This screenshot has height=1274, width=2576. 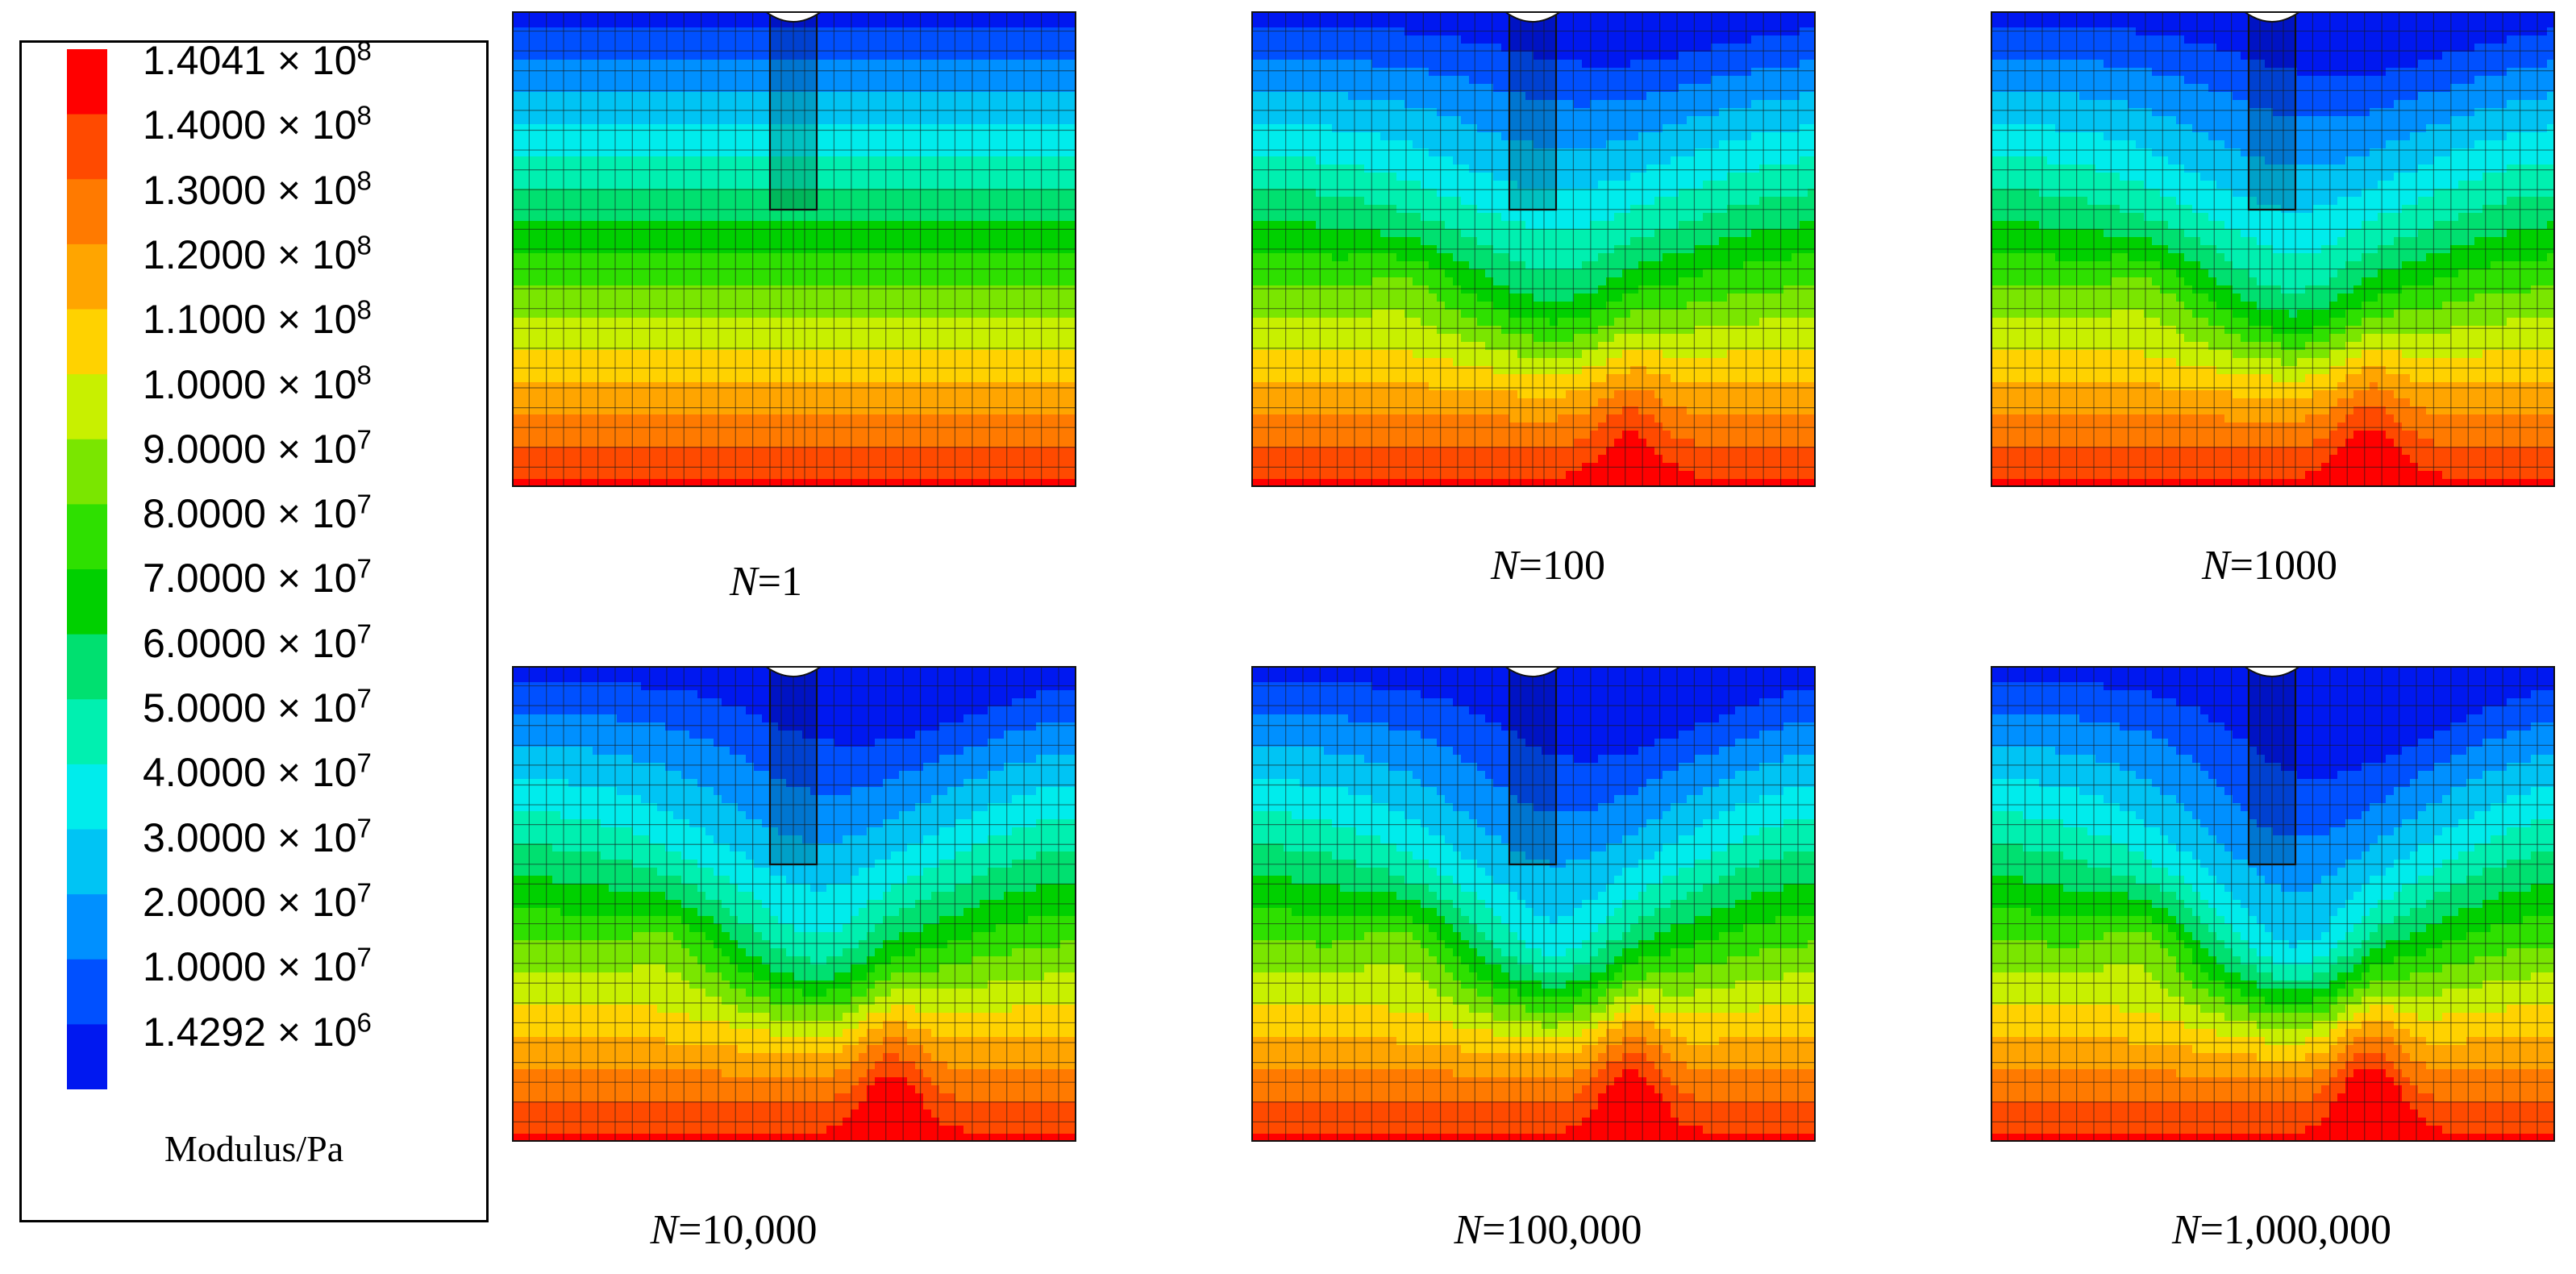 What do you see at coordinates (87, 277) in the screenshot?
I see `legend-swatch` at bounding box center [87, 277].